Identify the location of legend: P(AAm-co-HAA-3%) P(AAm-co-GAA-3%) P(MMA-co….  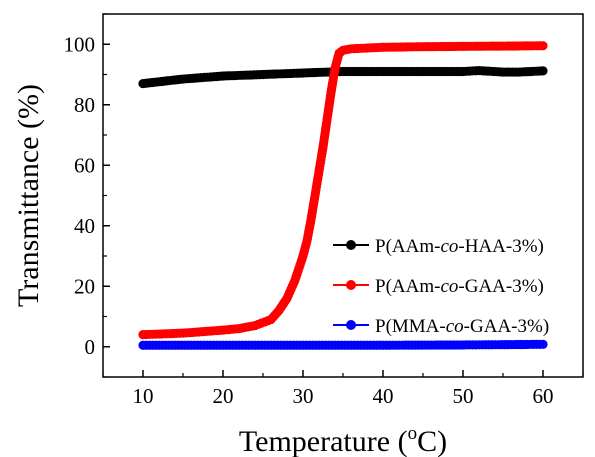
(441, 286).